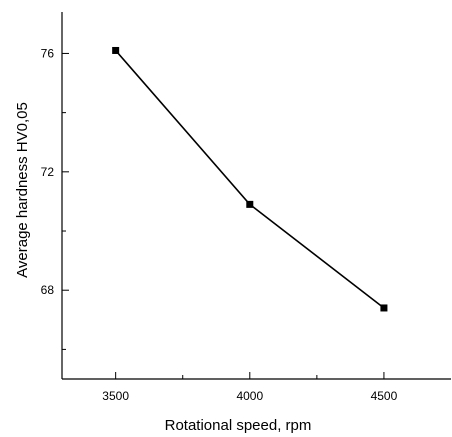 The image size is (452, 437). Describe the element at coordinates (249, 396) in the screenshot. I see `x-tick-label: 4000` at that location.